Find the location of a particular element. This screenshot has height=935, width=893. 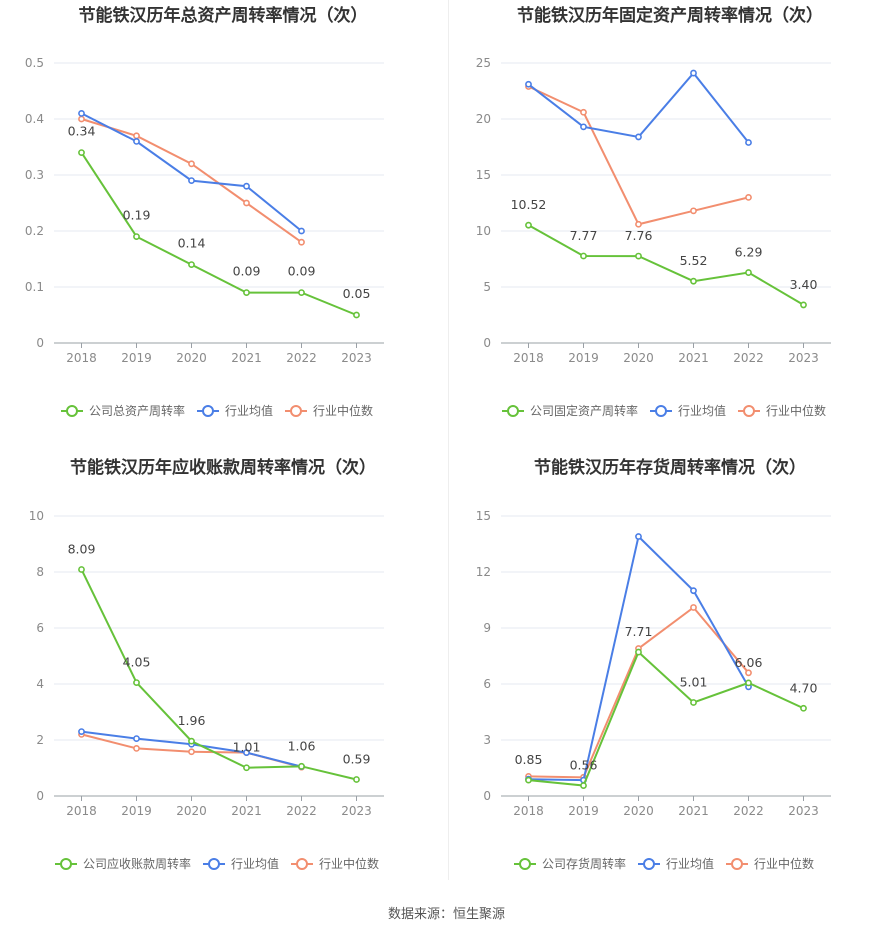

data-label: 7.71 is located at coordinates (639, 631).